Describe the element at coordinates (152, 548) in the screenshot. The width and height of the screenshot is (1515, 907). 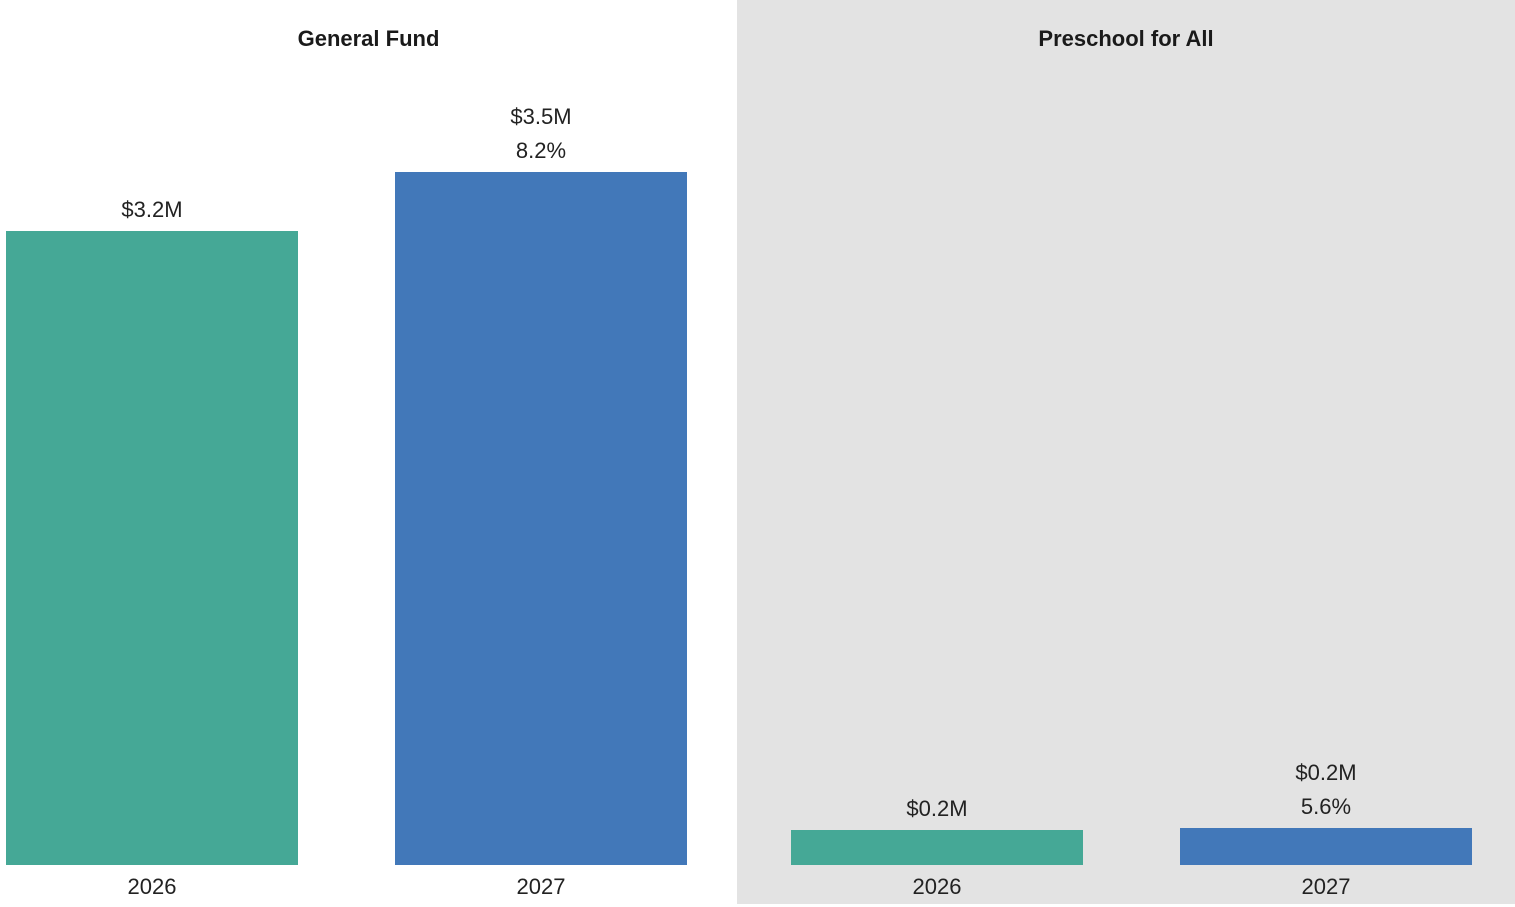
I see `general-fund-bar-2026` at that location.